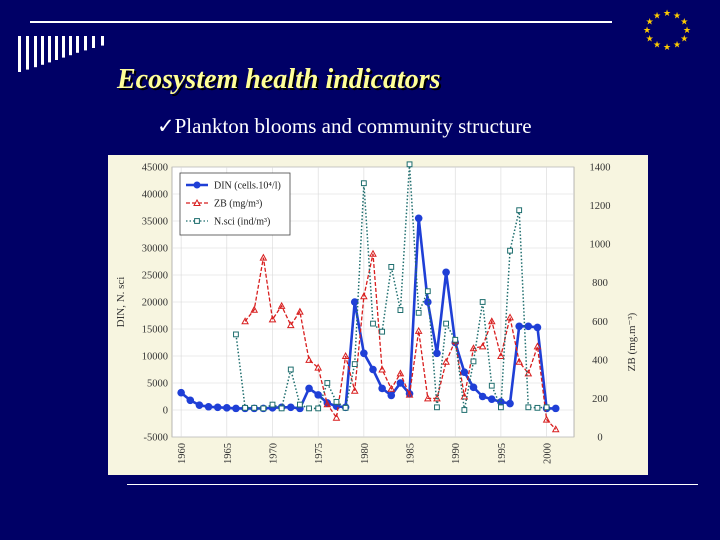 This screenshot has height=540, width=720. What do you see at coordinates (600, 168) in the screenshot?
I see `y2-tick-label: 1400` at bounding box center [600, 168].